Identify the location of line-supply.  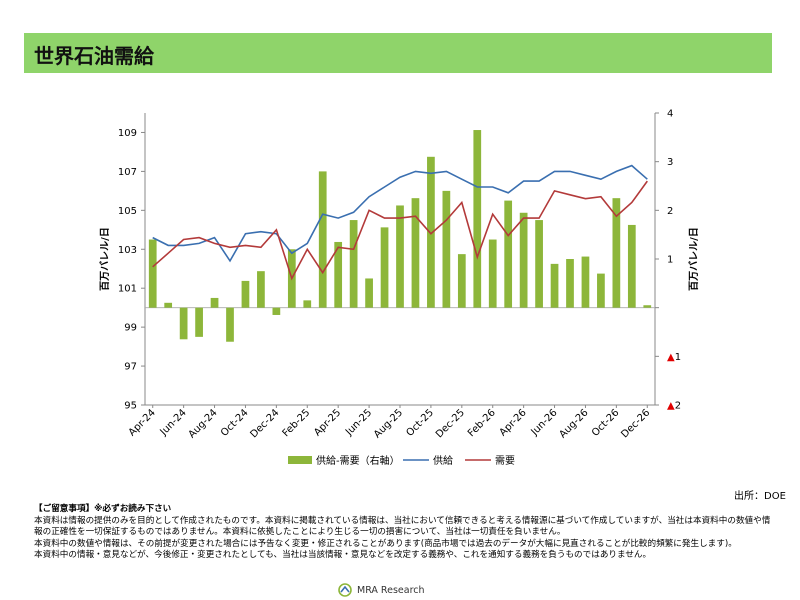
(400, 213).